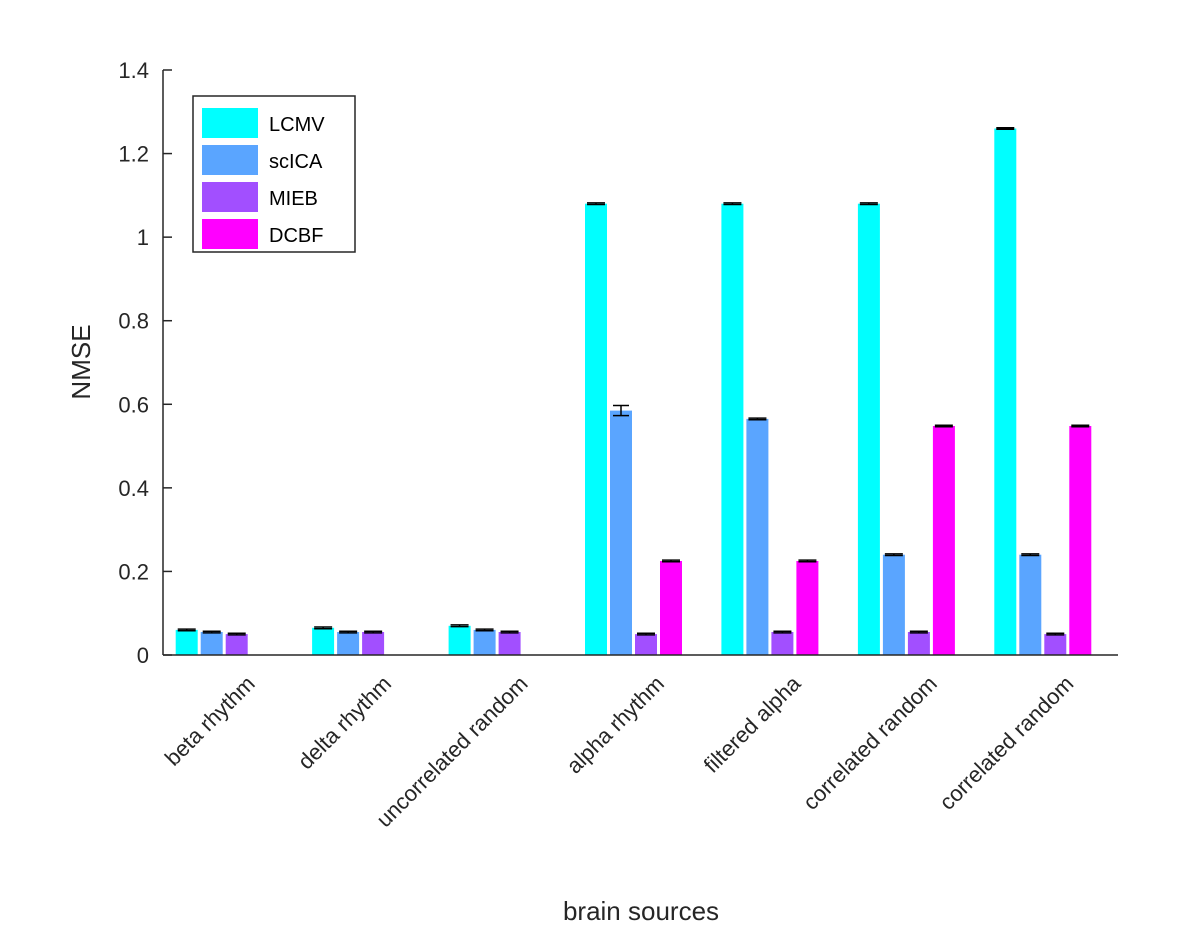 Image resolution: width=1200 pixels, height=931 pixels. I want to click on legend-label-lcmv: LCMV, so click(297, 125).